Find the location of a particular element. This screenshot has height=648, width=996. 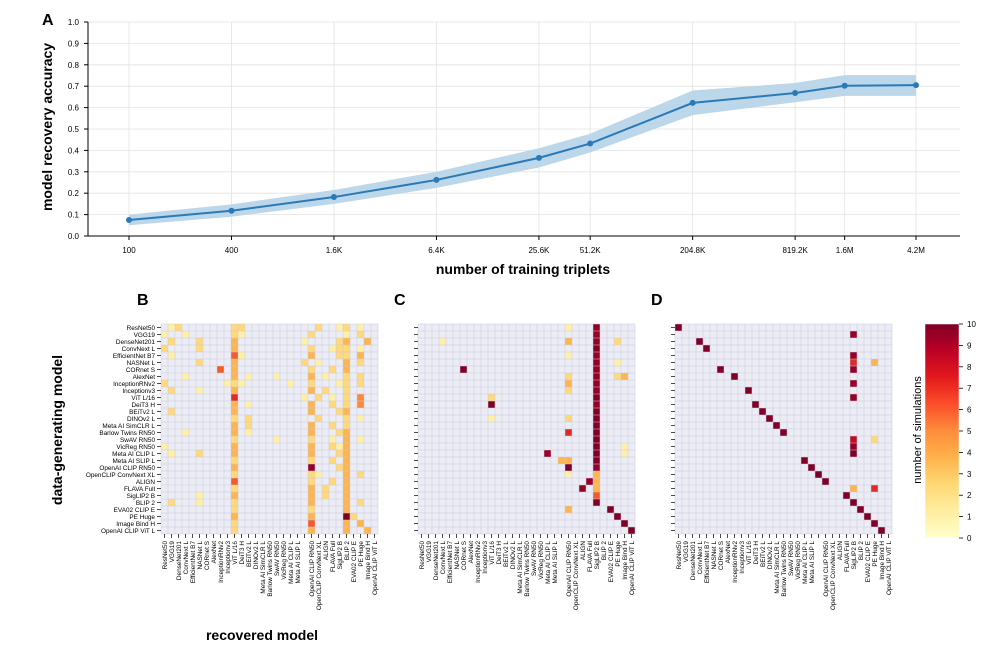

row-label: OpenCLIP ConvNext XL is located at coordinates (121, 475).